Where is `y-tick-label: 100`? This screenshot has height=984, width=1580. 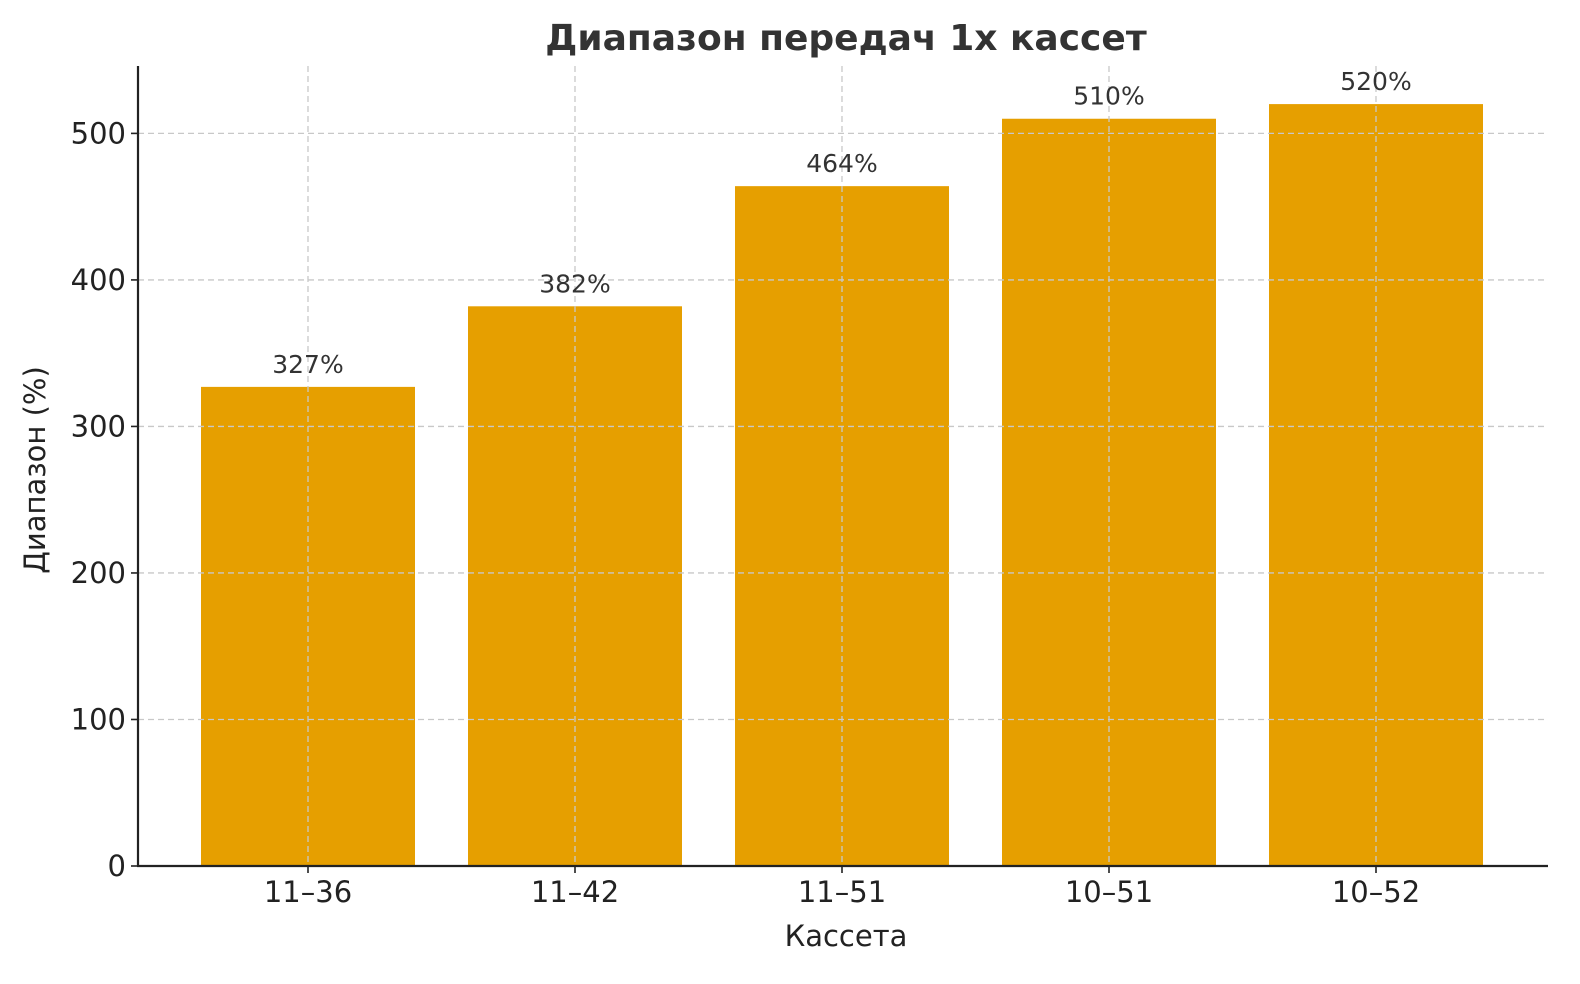
y-tick-label: 100 is located at coordinates (98, 719).